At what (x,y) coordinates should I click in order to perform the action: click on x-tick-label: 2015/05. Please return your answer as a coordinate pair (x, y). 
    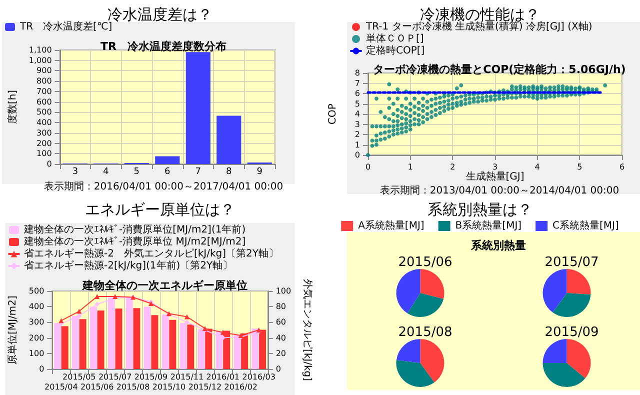
    Looking at the image, I should click on (79, 377).